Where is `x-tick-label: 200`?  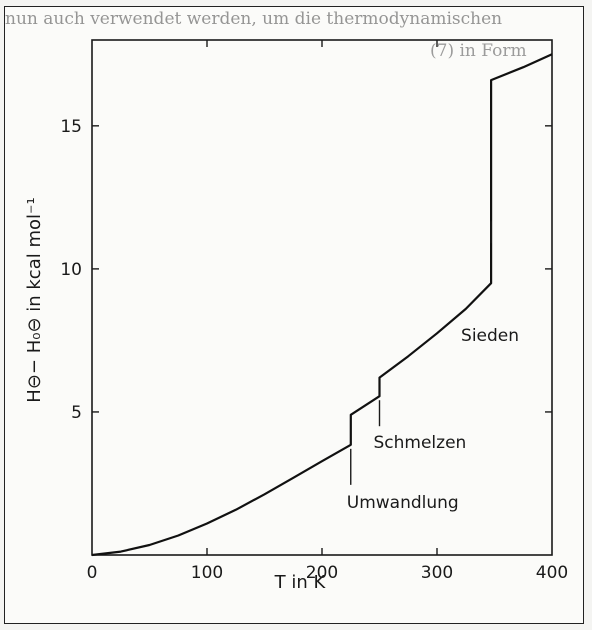
x-tick-label: 200 is located at coordinates (322, 573).